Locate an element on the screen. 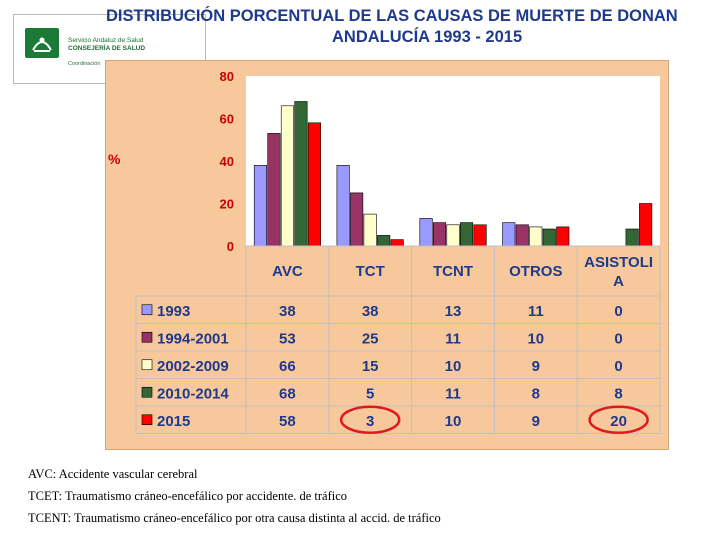 The image size is (720, 540). logo-text-line3: Coordinación is located at coordinates (84, 64).